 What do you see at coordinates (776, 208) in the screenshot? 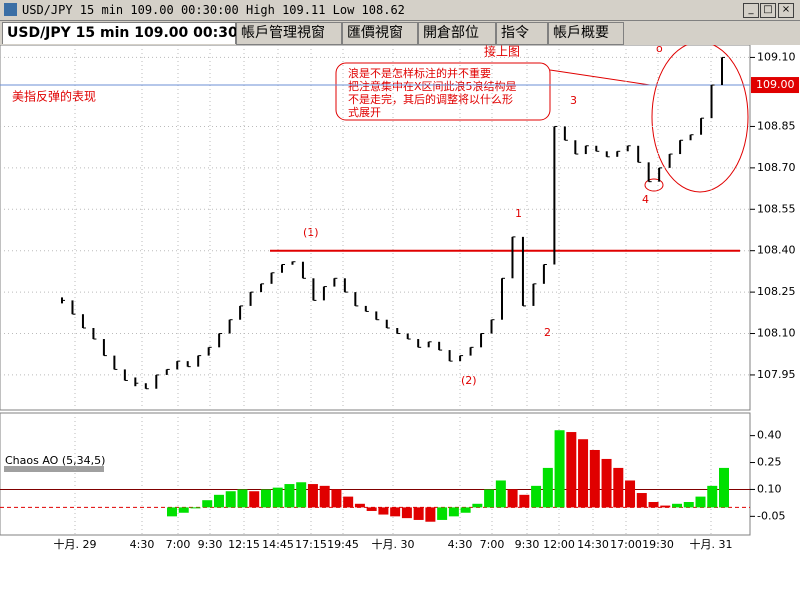
I see `y-tick-label: 108.55` at bounding box center [776, 208].